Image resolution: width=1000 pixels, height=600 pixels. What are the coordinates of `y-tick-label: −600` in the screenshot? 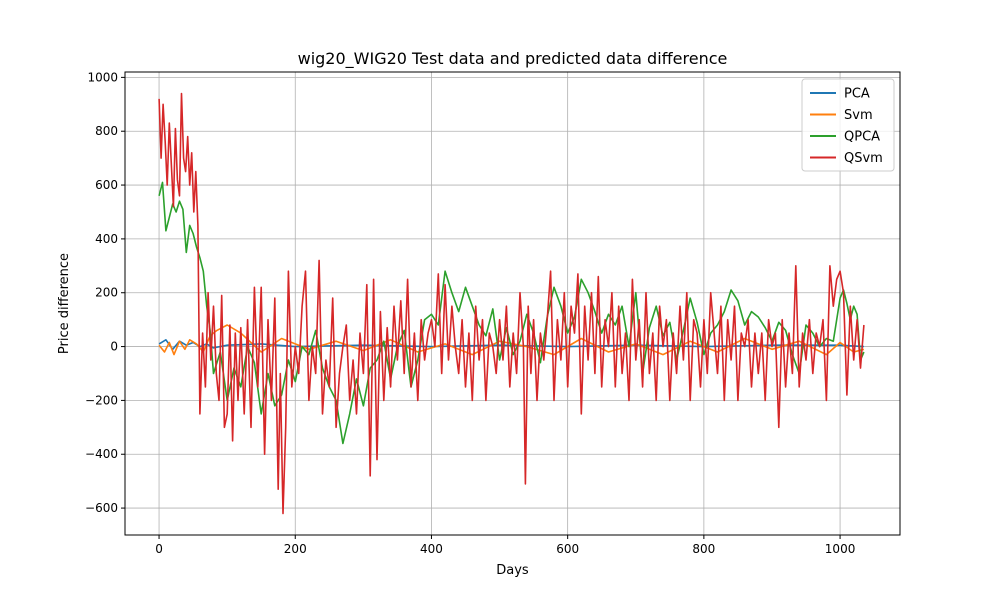 It's located at (101, 508).